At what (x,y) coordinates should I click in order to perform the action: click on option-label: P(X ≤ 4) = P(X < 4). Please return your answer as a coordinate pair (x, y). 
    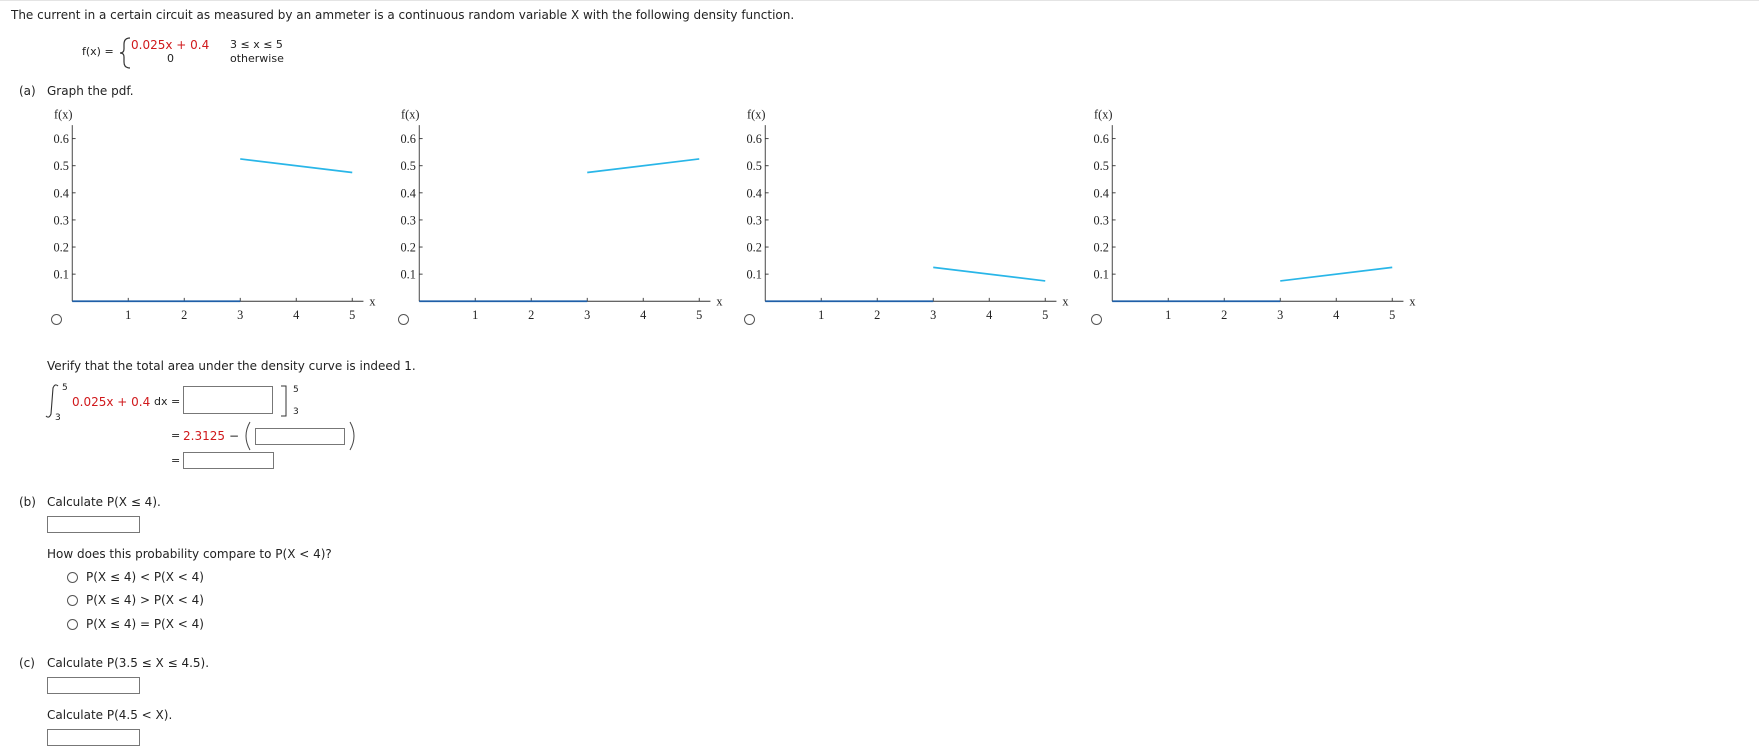
    Looking at the image, I should click on (145, 624).